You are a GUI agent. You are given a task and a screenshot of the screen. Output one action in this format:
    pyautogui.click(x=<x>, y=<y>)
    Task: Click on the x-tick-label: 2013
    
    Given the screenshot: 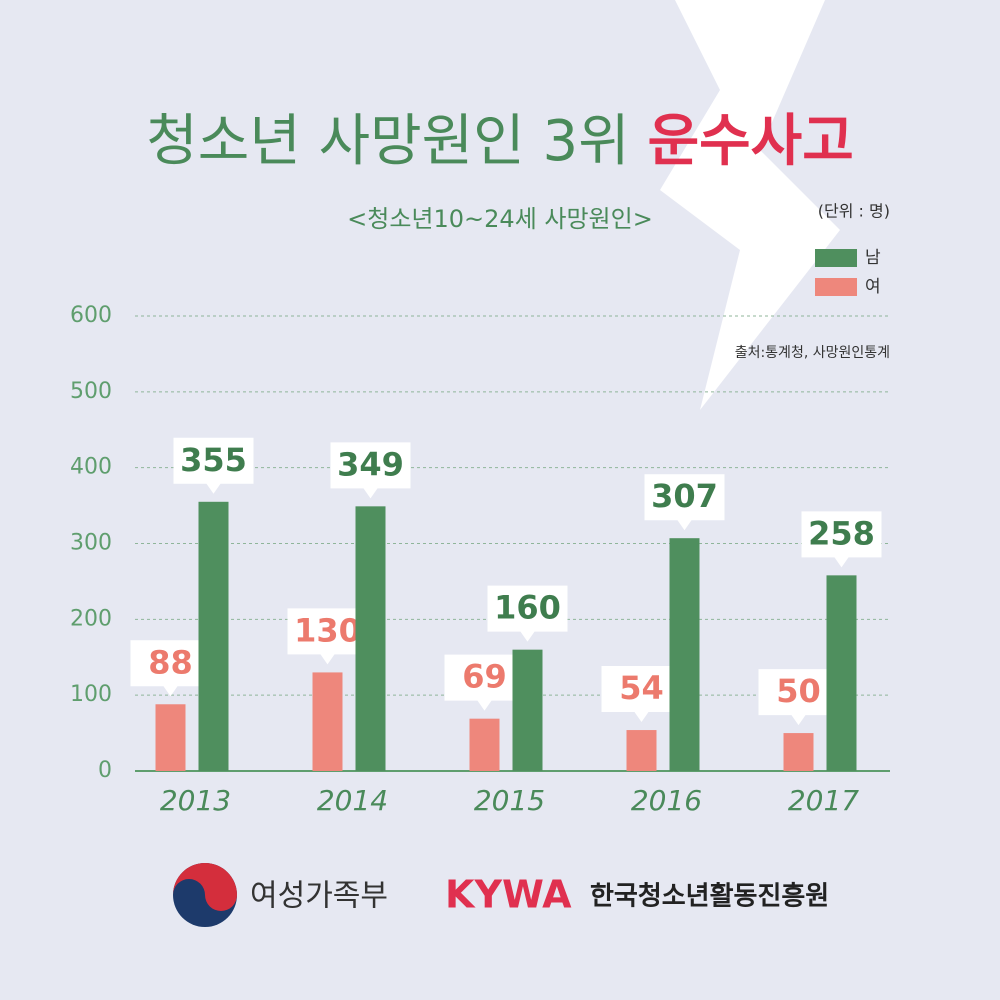 What is the action you would take?
    pyautogui.click(x=195, y=800)
    